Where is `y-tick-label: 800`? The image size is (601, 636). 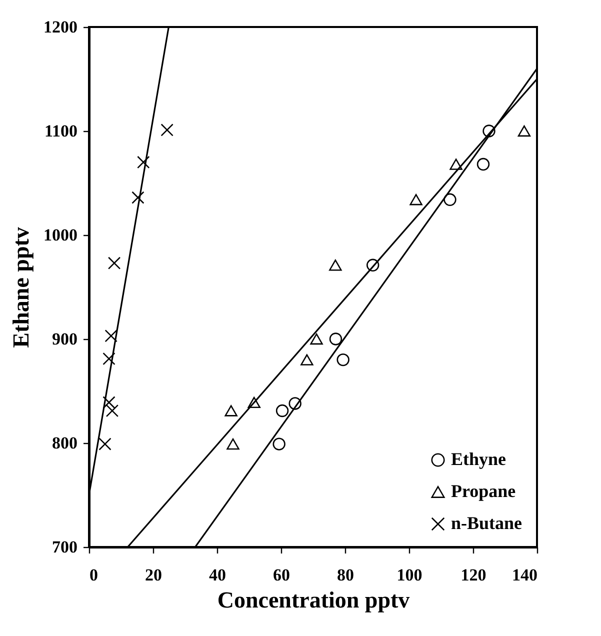 y-tick-label: 800 is located at coordinates (65, 443).